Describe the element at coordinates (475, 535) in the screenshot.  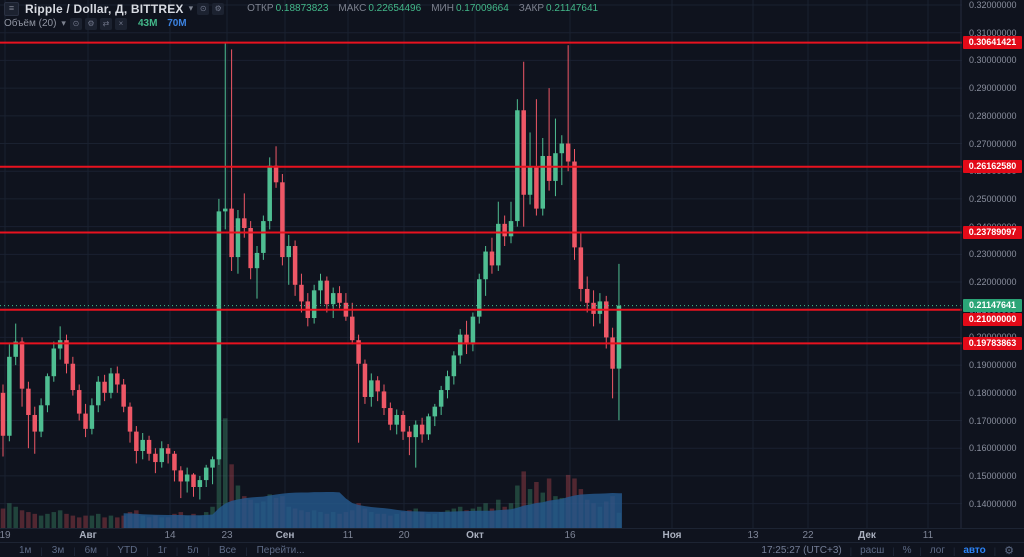
I see `time-tick-label: Окт` at that location.